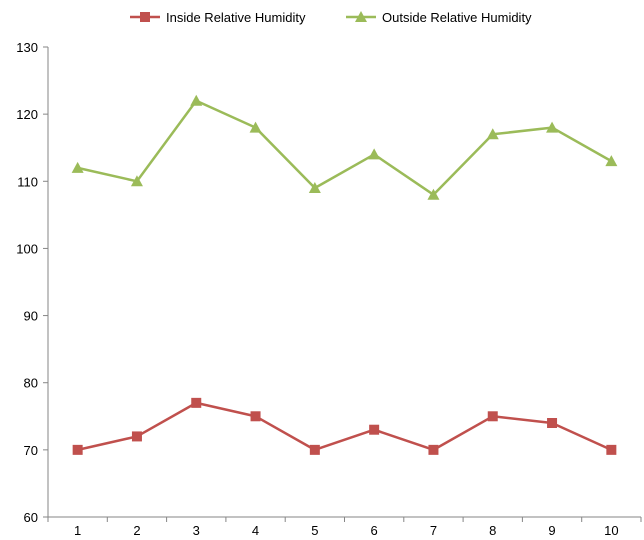 This screenshot has height=540, width=644. I want to click on x-tick-label: 8, so click(492, 530).